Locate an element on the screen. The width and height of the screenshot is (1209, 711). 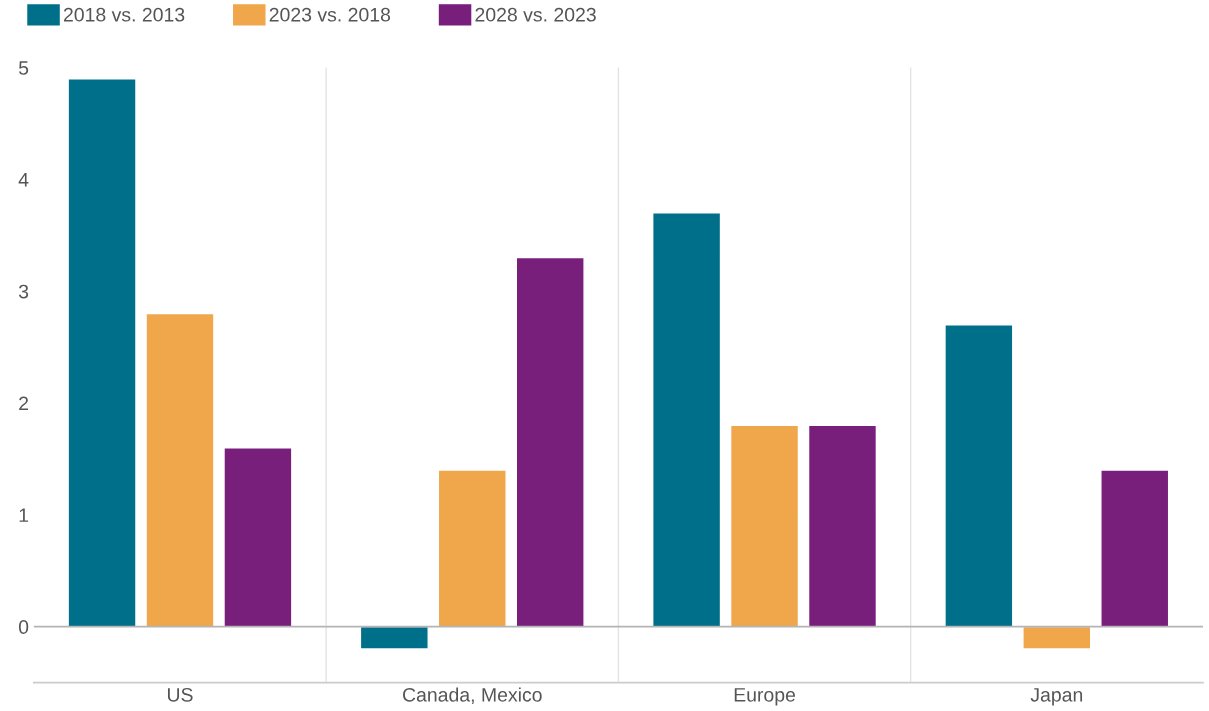
x-tick-label: Japan is located at coordinates (1056, 697).